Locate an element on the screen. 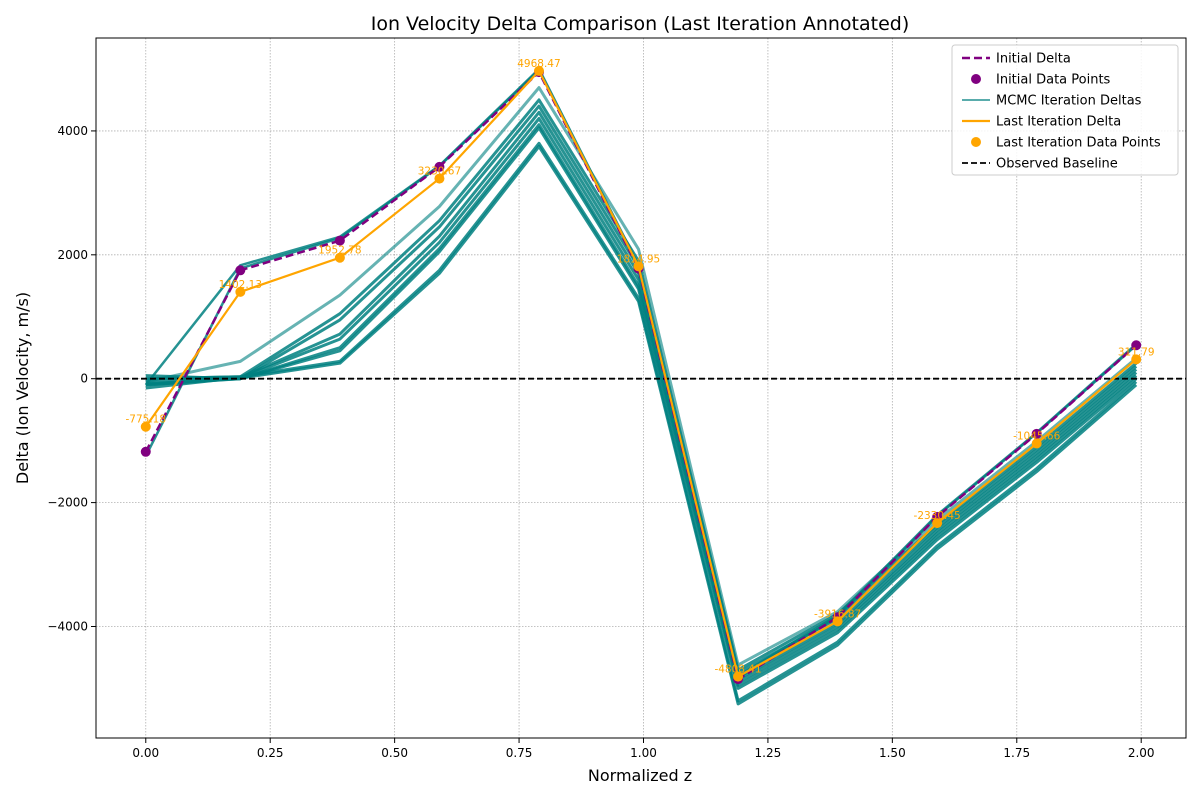 The height and width of the screenshot is (800, 1200). y-tick-label: 4000 is located at coordinates (72, 131).